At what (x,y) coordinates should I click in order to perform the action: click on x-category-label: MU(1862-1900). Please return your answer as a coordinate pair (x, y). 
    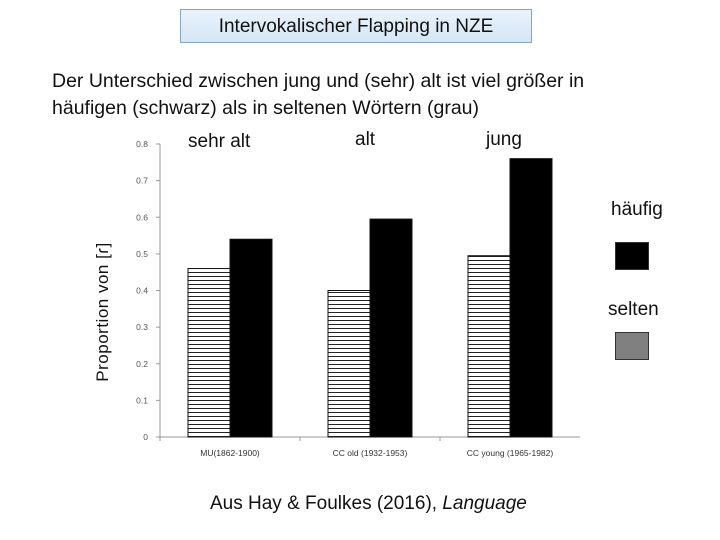
    Looking at the image, I should click on (230, 453).